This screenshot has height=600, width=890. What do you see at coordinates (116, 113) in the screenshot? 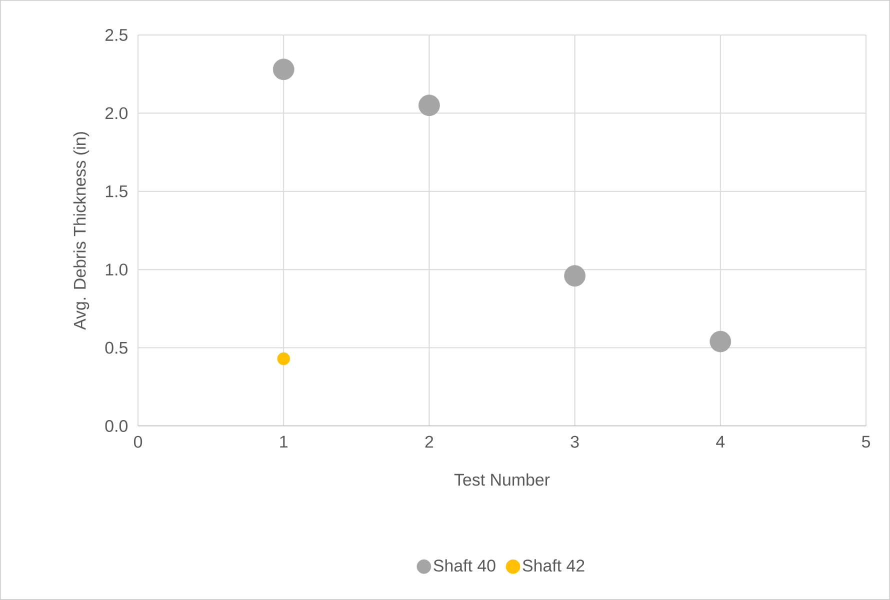
I see `y-tick-label: 2.0` at bounding box center [116, 113].